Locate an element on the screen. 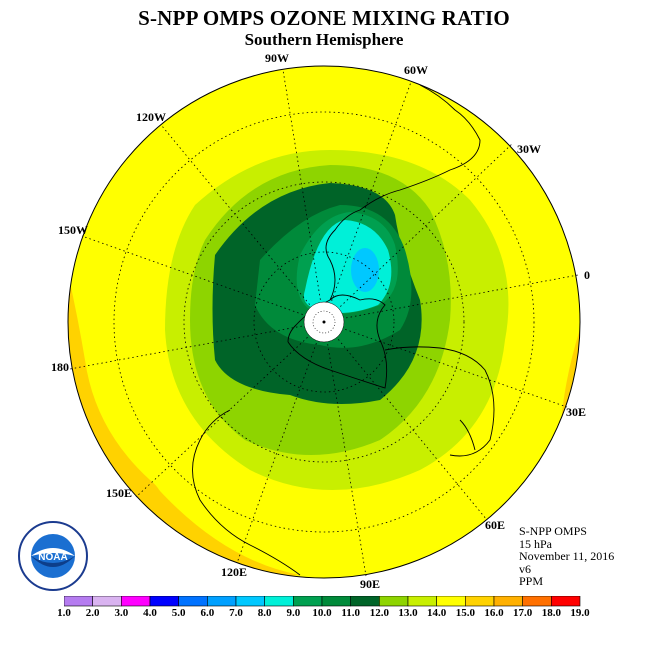 The height and width of the screenshot is (648, 648). lon-label-30e: 30E is located at coordinates (576, 412).